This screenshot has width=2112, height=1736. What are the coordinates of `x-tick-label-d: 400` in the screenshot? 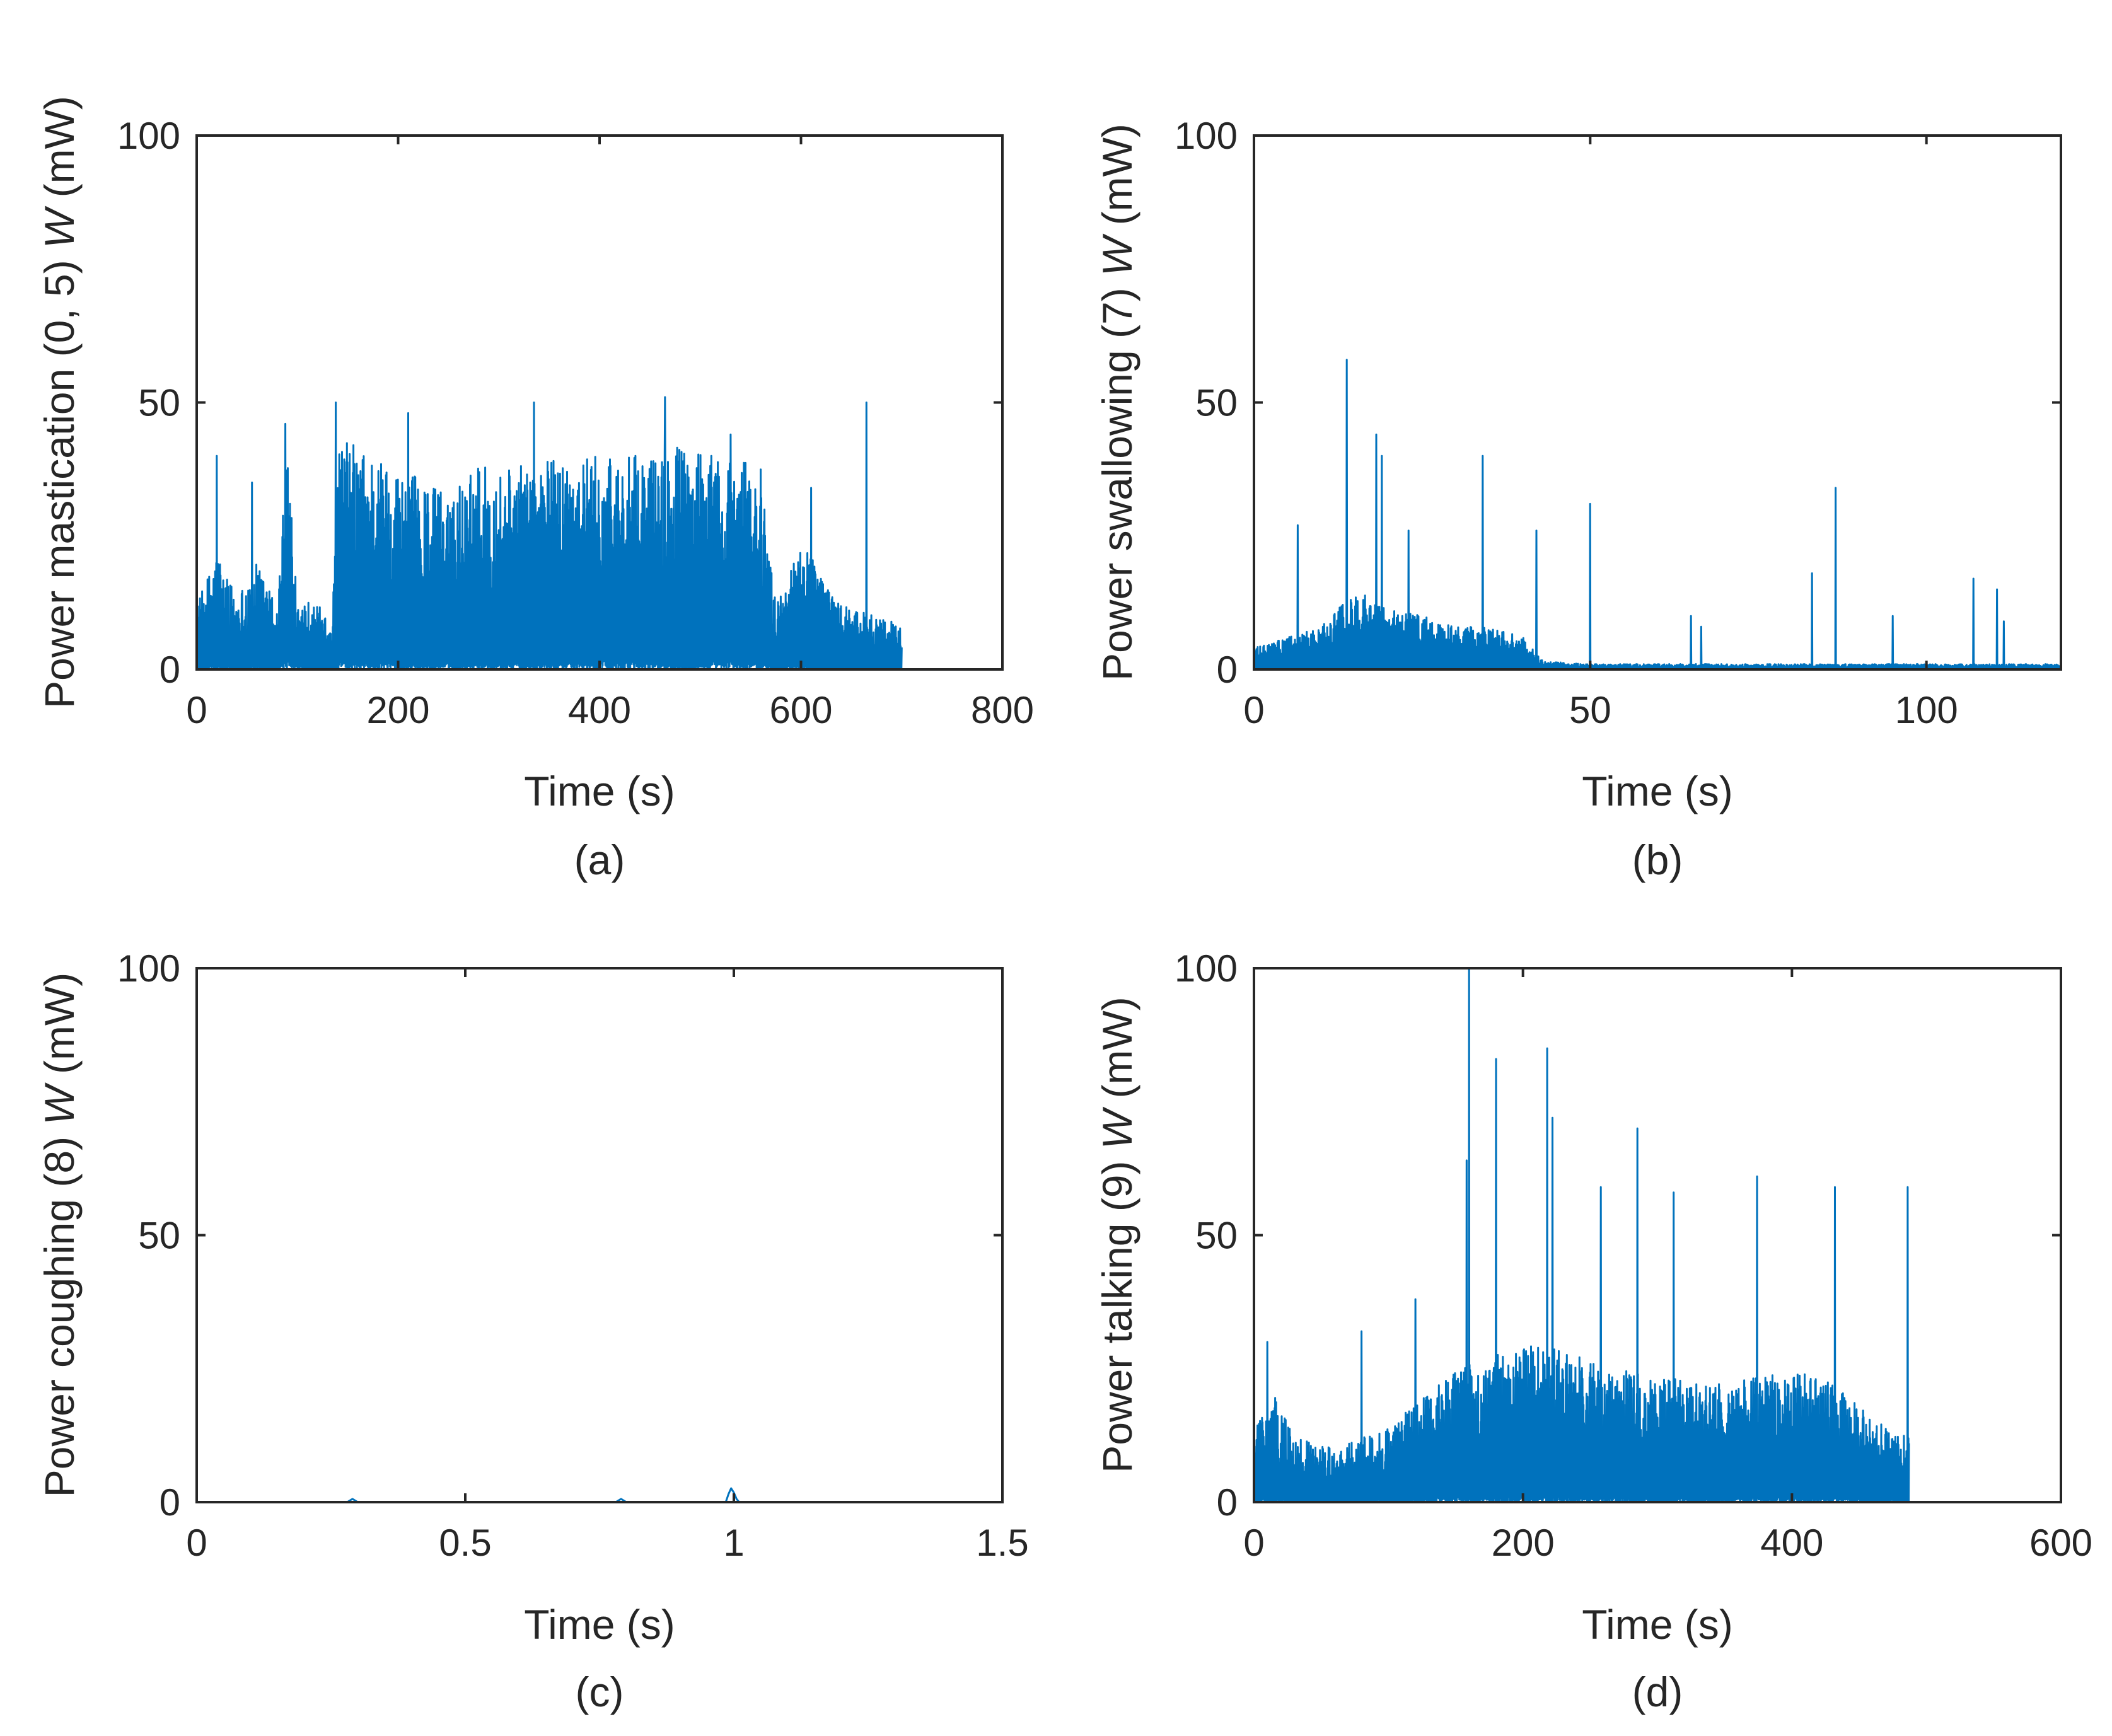 It's located at (1792, 1543).